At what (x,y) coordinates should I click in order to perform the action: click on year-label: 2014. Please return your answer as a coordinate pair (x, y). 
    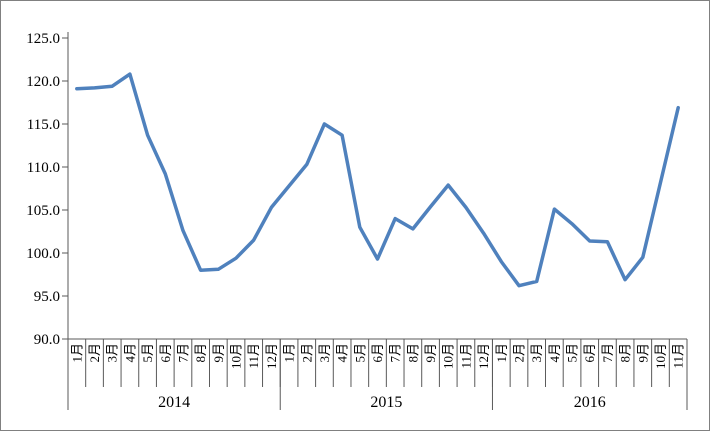
    Looking at the image, I should click on (174, 402).